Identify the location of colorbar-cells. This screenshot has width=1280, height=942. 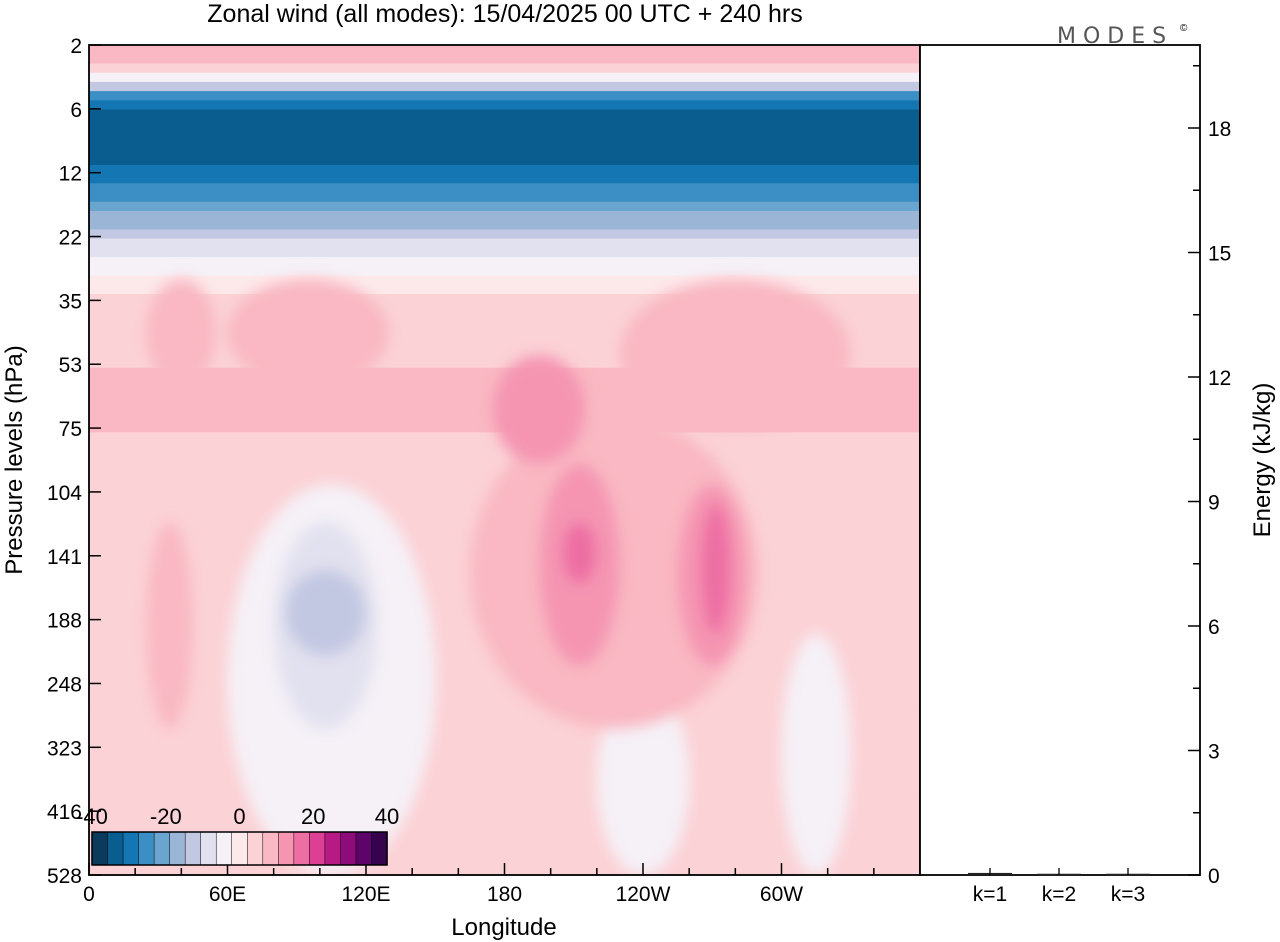
(239, 848).